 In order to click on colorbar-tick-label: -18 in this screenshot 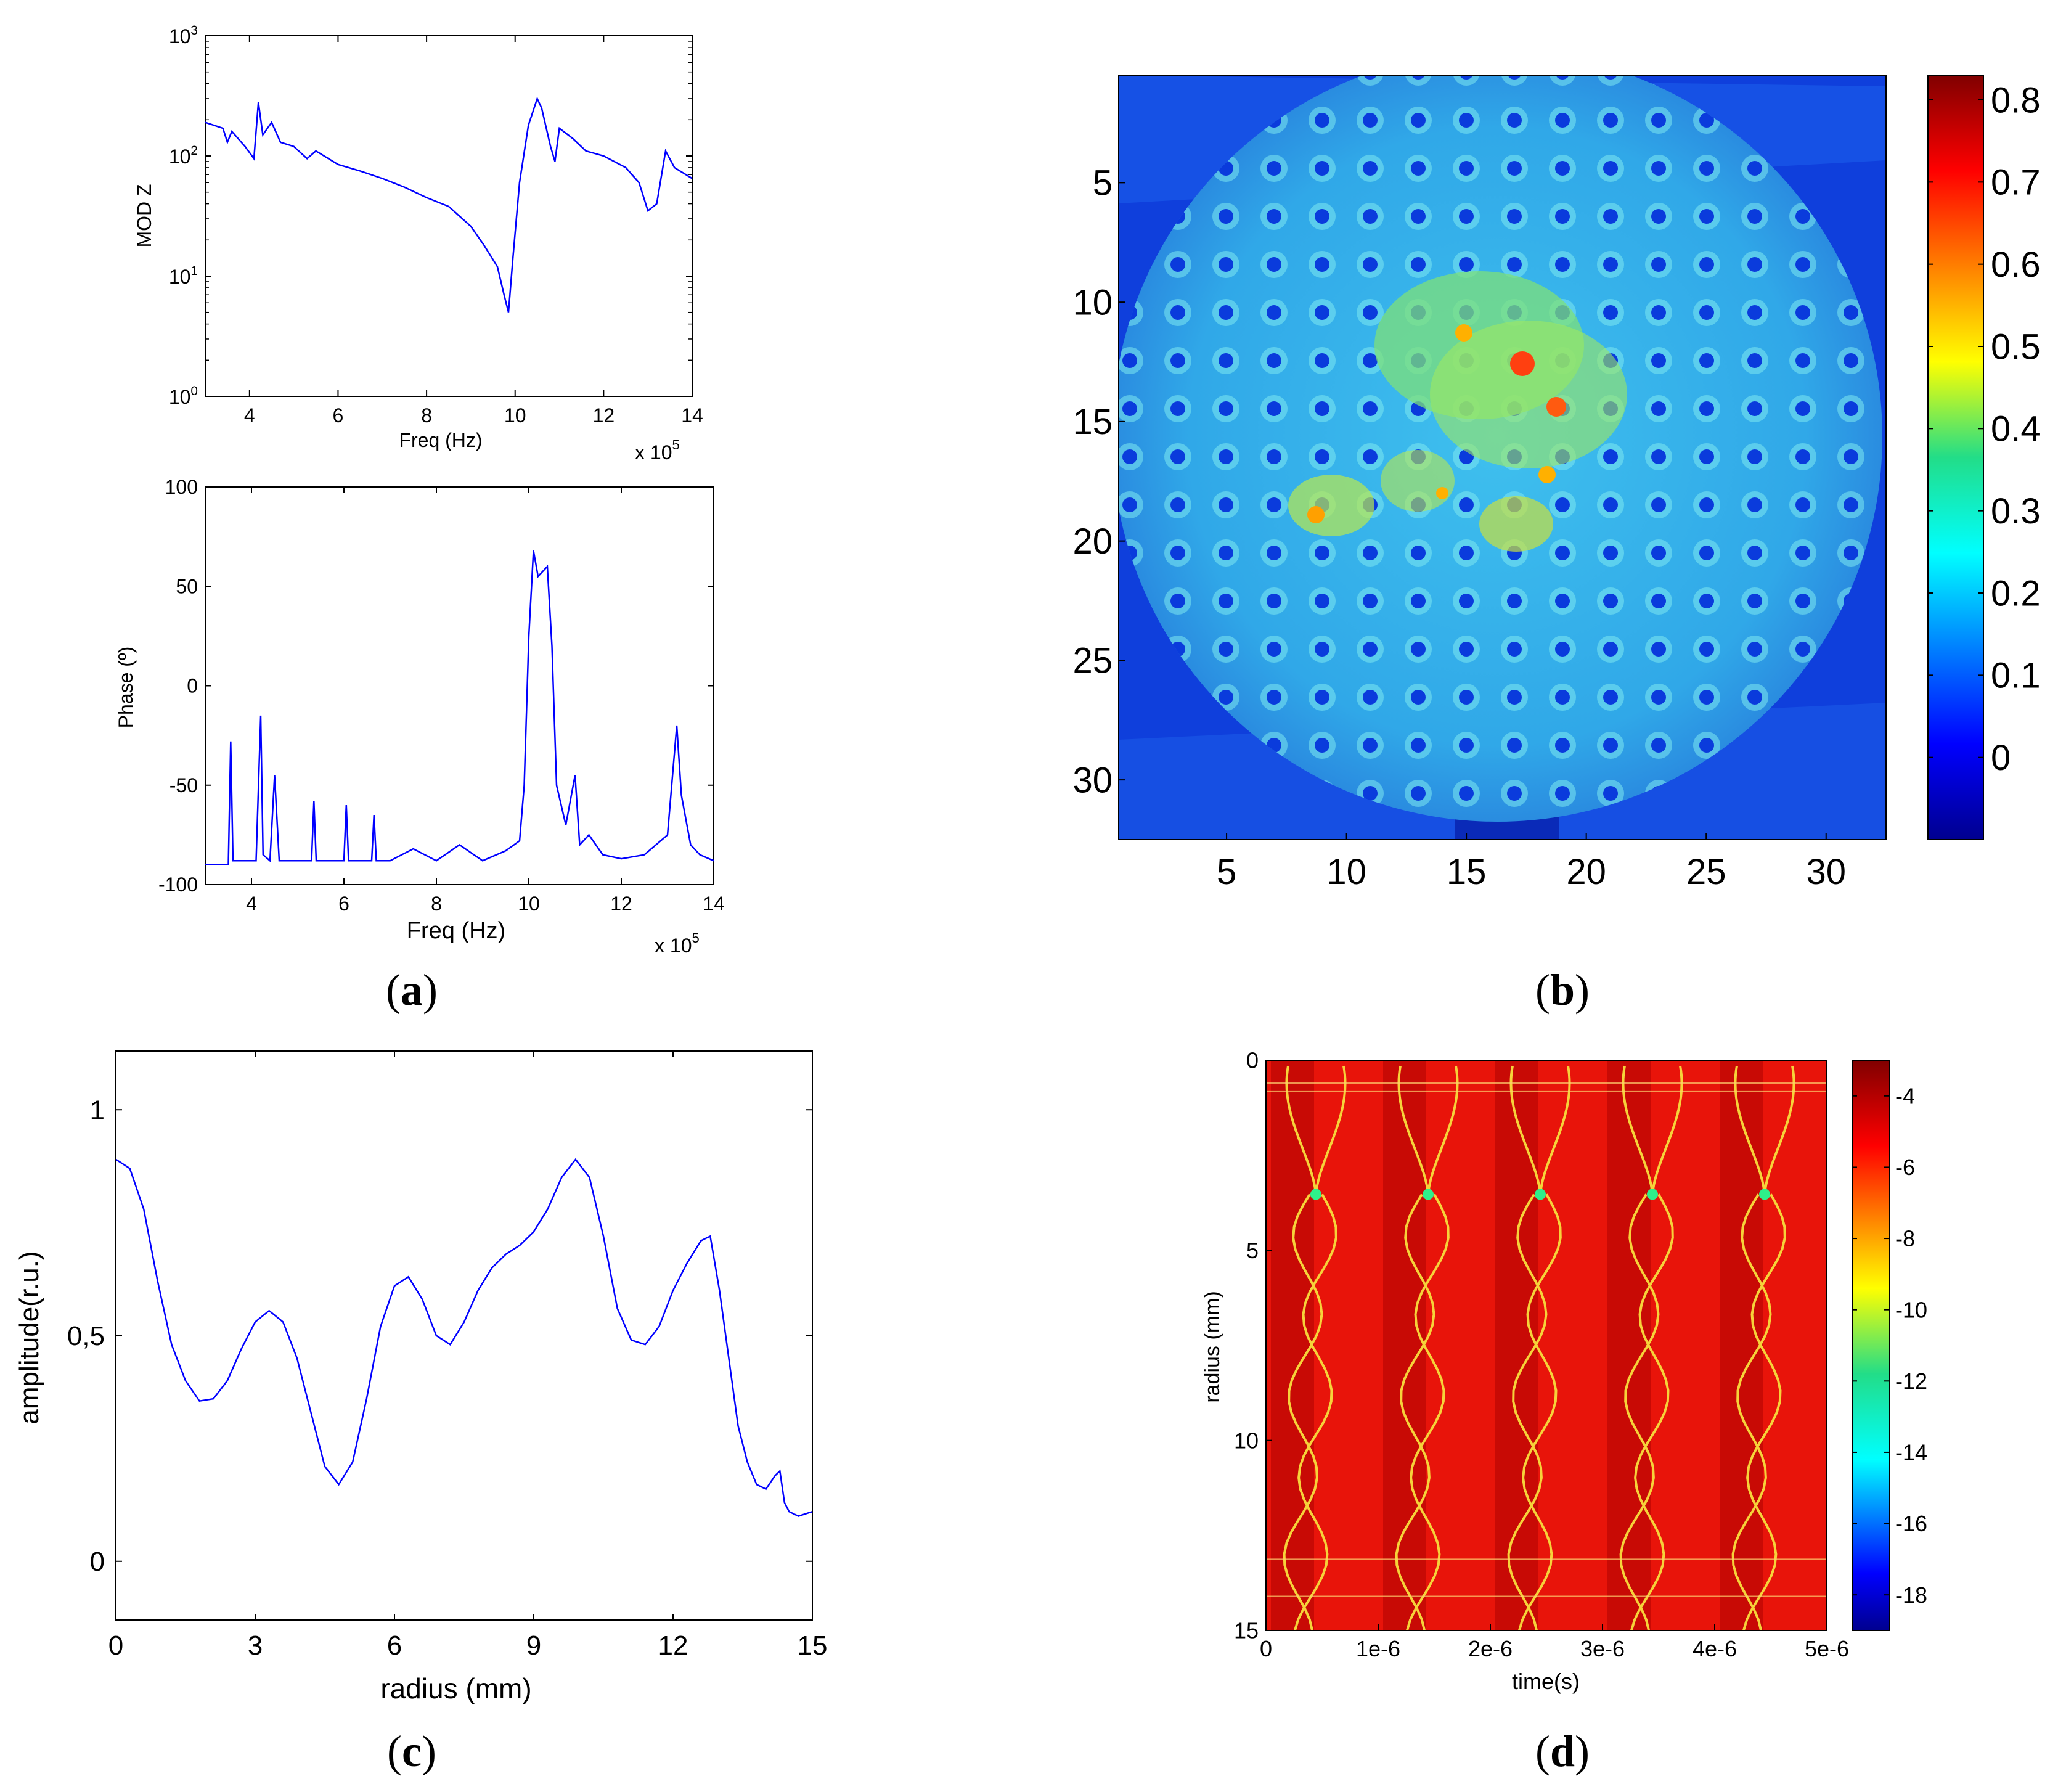, I will do `click(1911, 1595)`.